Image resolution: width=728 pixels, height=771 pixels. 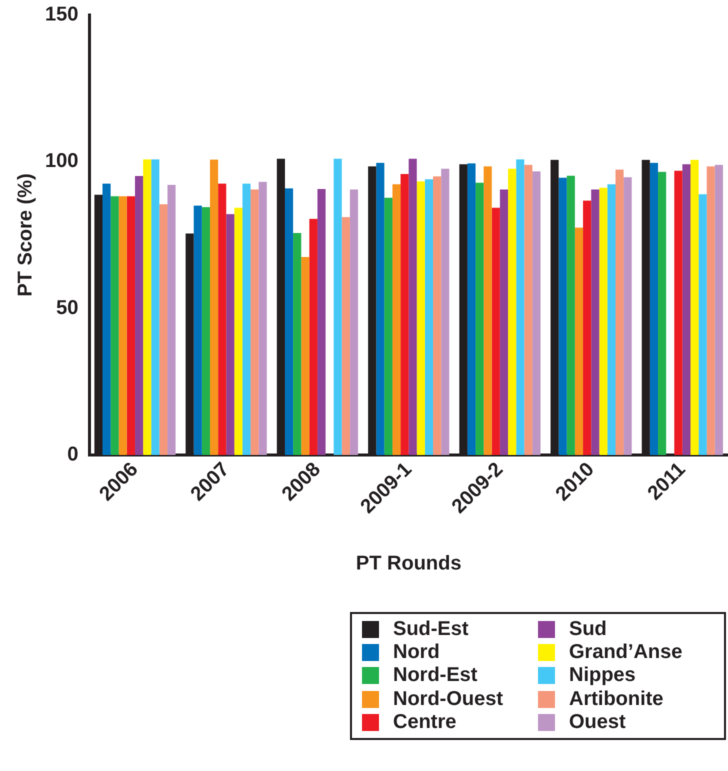 What do you see at coordinates (72, 455) in the screenshot?
I see `y-tick-label: 0` at bounding box center [72, 455].